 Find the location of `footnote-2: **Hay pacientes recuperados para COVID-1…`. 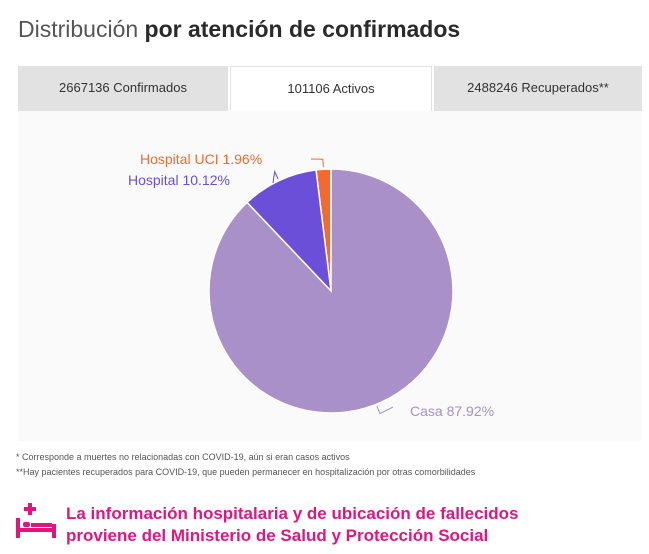

footnote-2: **Hay pacientes recuperados para COVID-1… is located at coordinates (246, 472).